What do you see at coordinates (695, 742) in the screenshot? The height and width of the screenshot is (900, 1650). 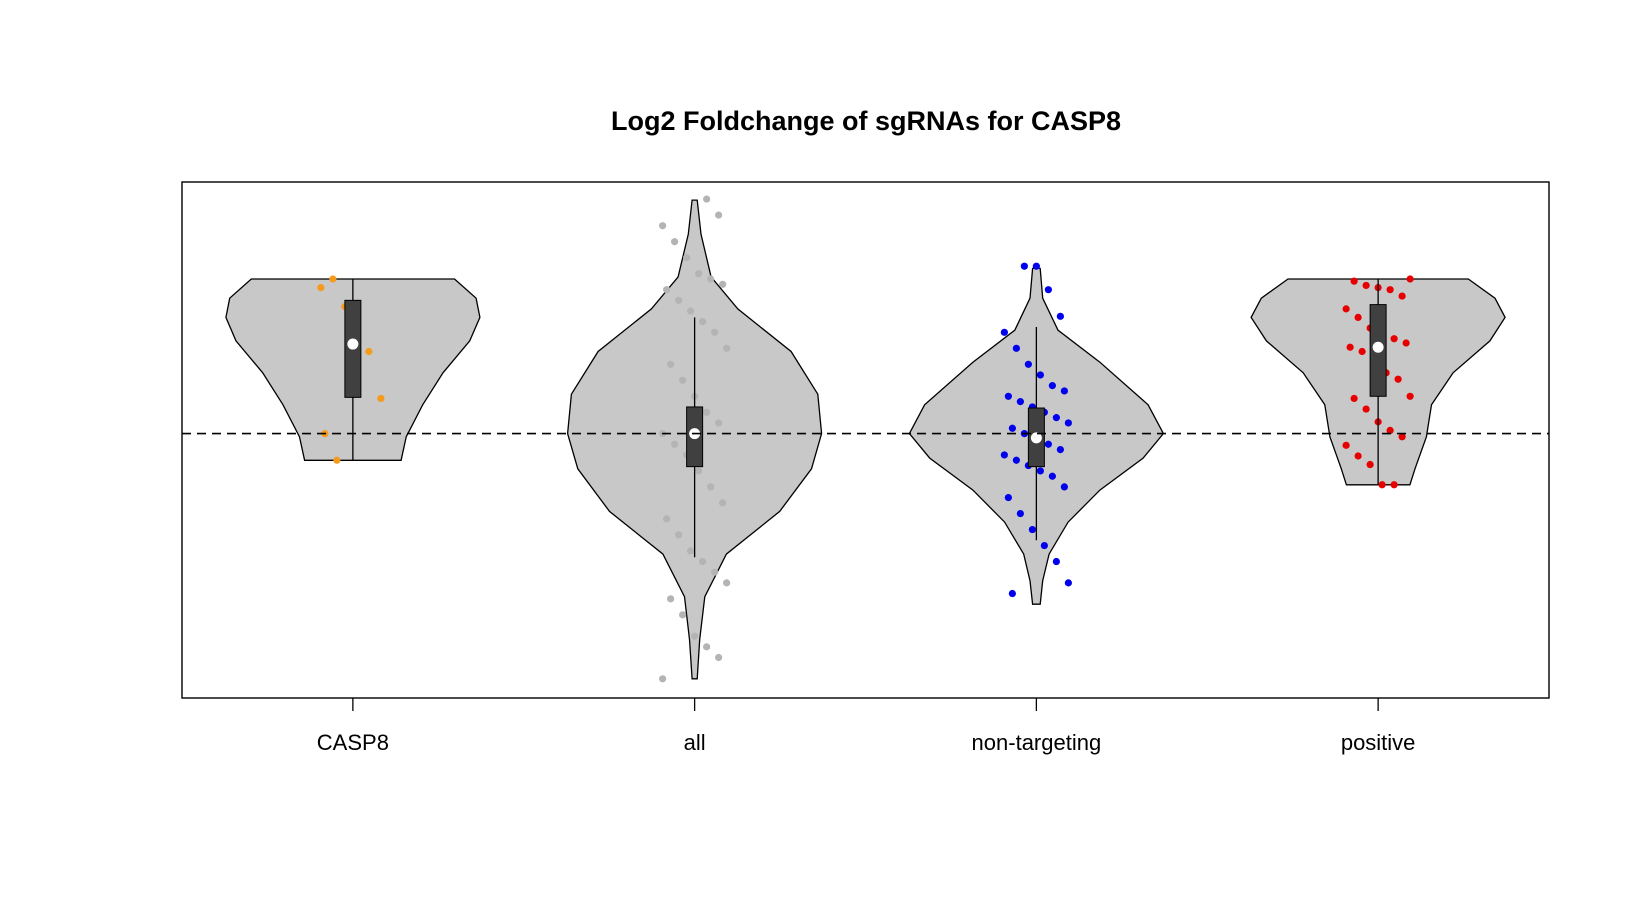 I see `x-tick-label: all` at bounding box center [695, 742].